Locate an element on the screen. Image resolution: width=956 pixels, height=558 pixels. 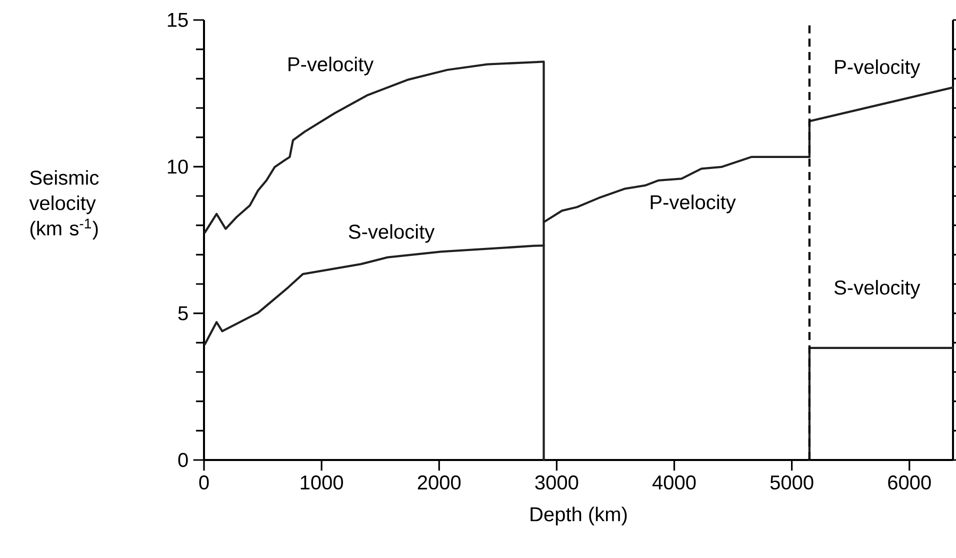
x-tick-label: 3000 is located at coordinates (556, 482).